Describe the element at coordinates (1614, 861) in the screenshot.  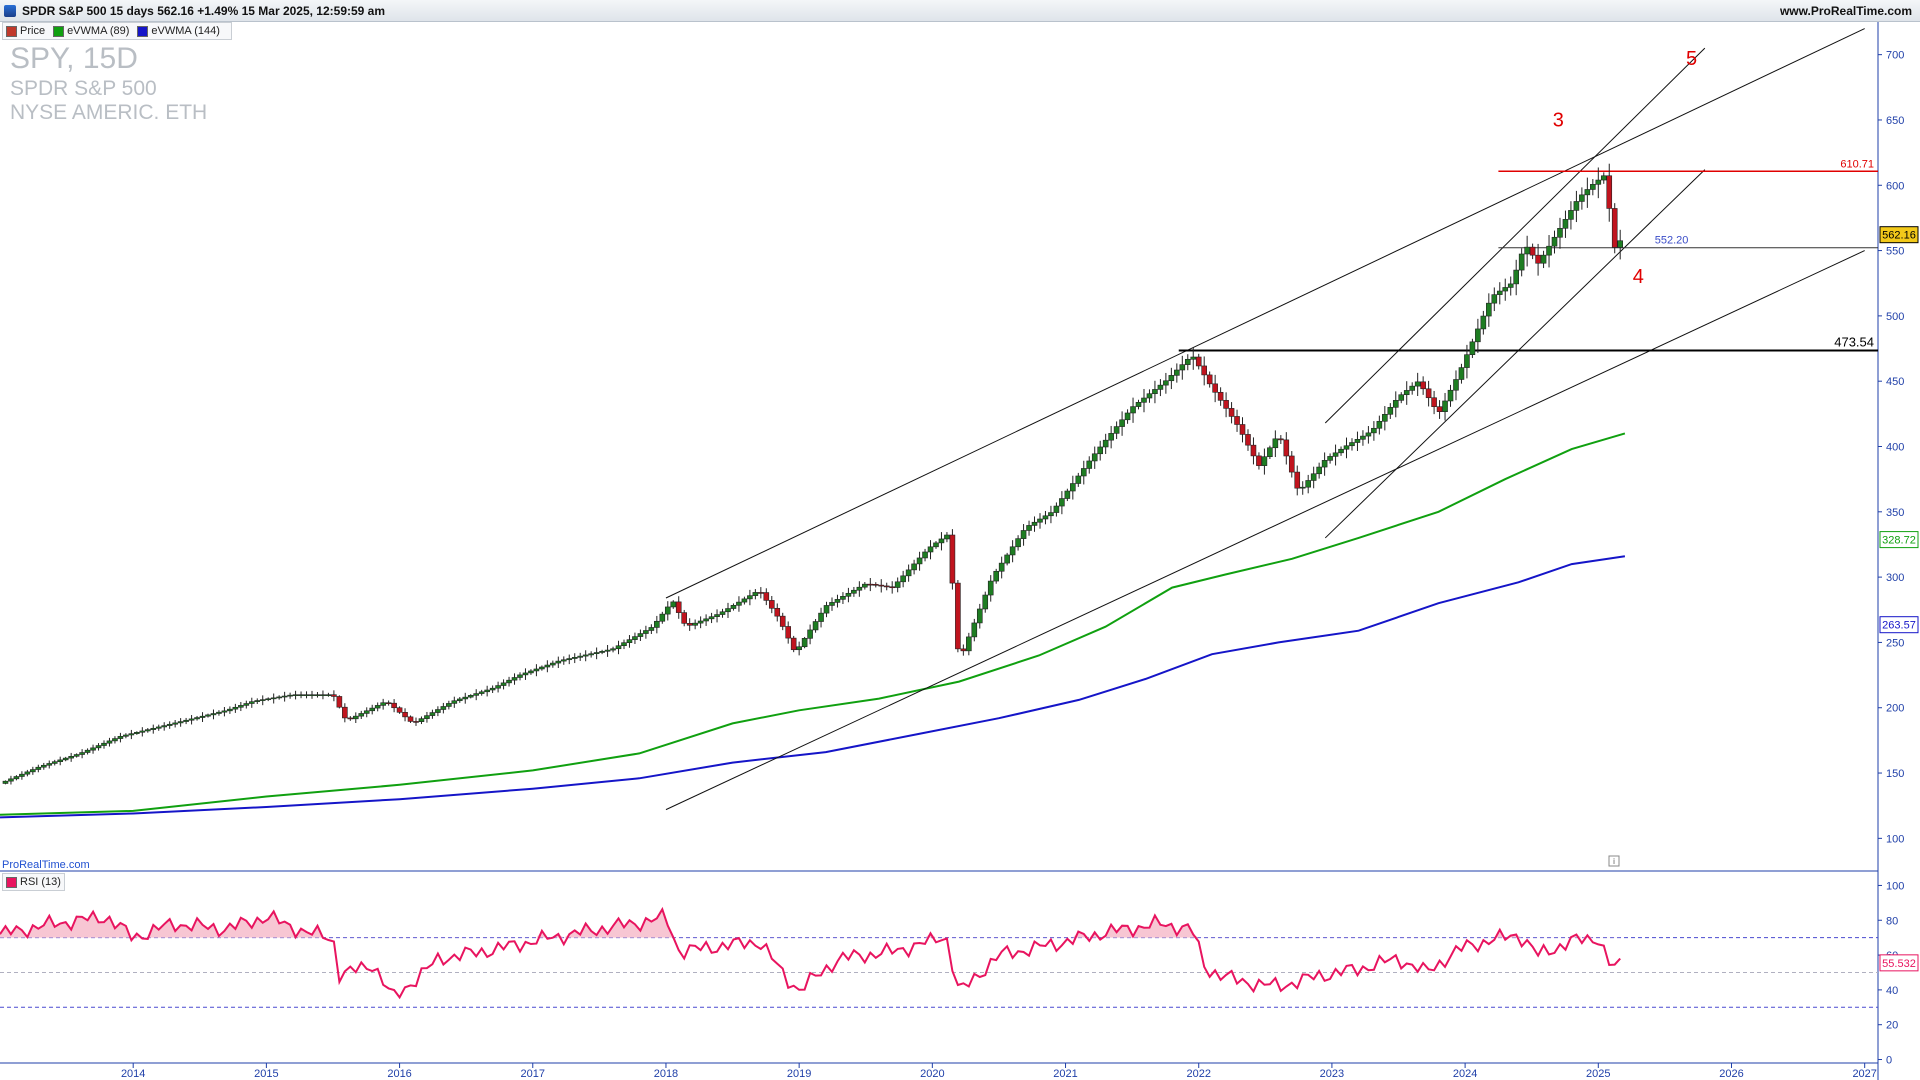
I see `info-icon: i` at that location.